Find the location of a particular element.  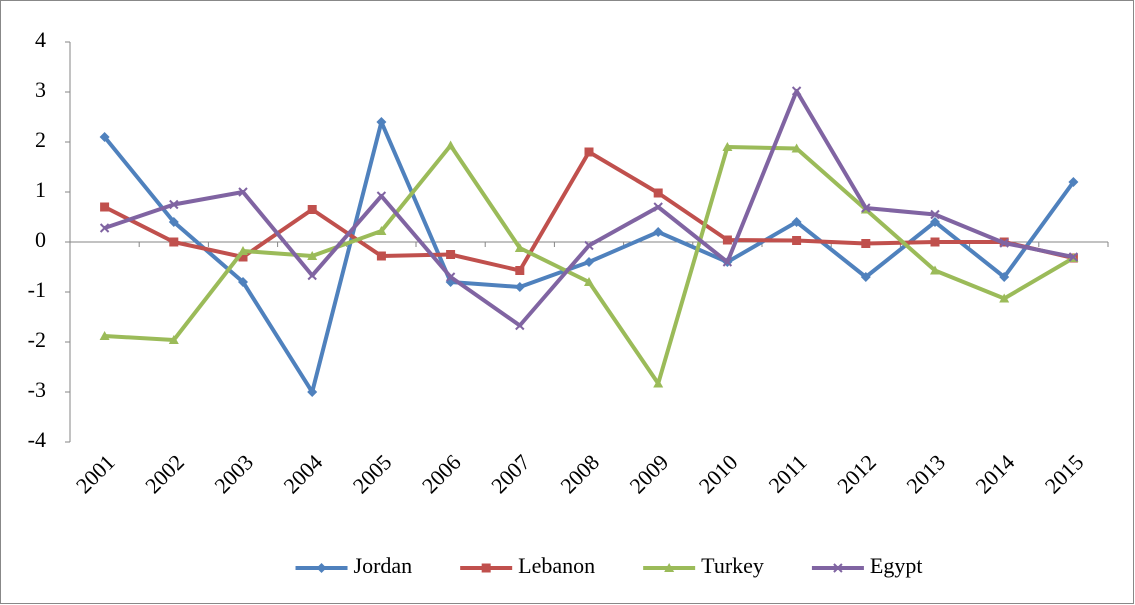

legend-label: Turkey is located at coordinates (732, 565).